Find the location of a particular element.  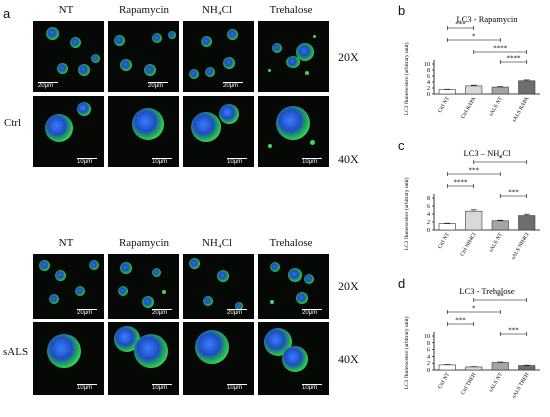

column-header-nh4cl: NH₄Cl is located at coordinates (217, 10).